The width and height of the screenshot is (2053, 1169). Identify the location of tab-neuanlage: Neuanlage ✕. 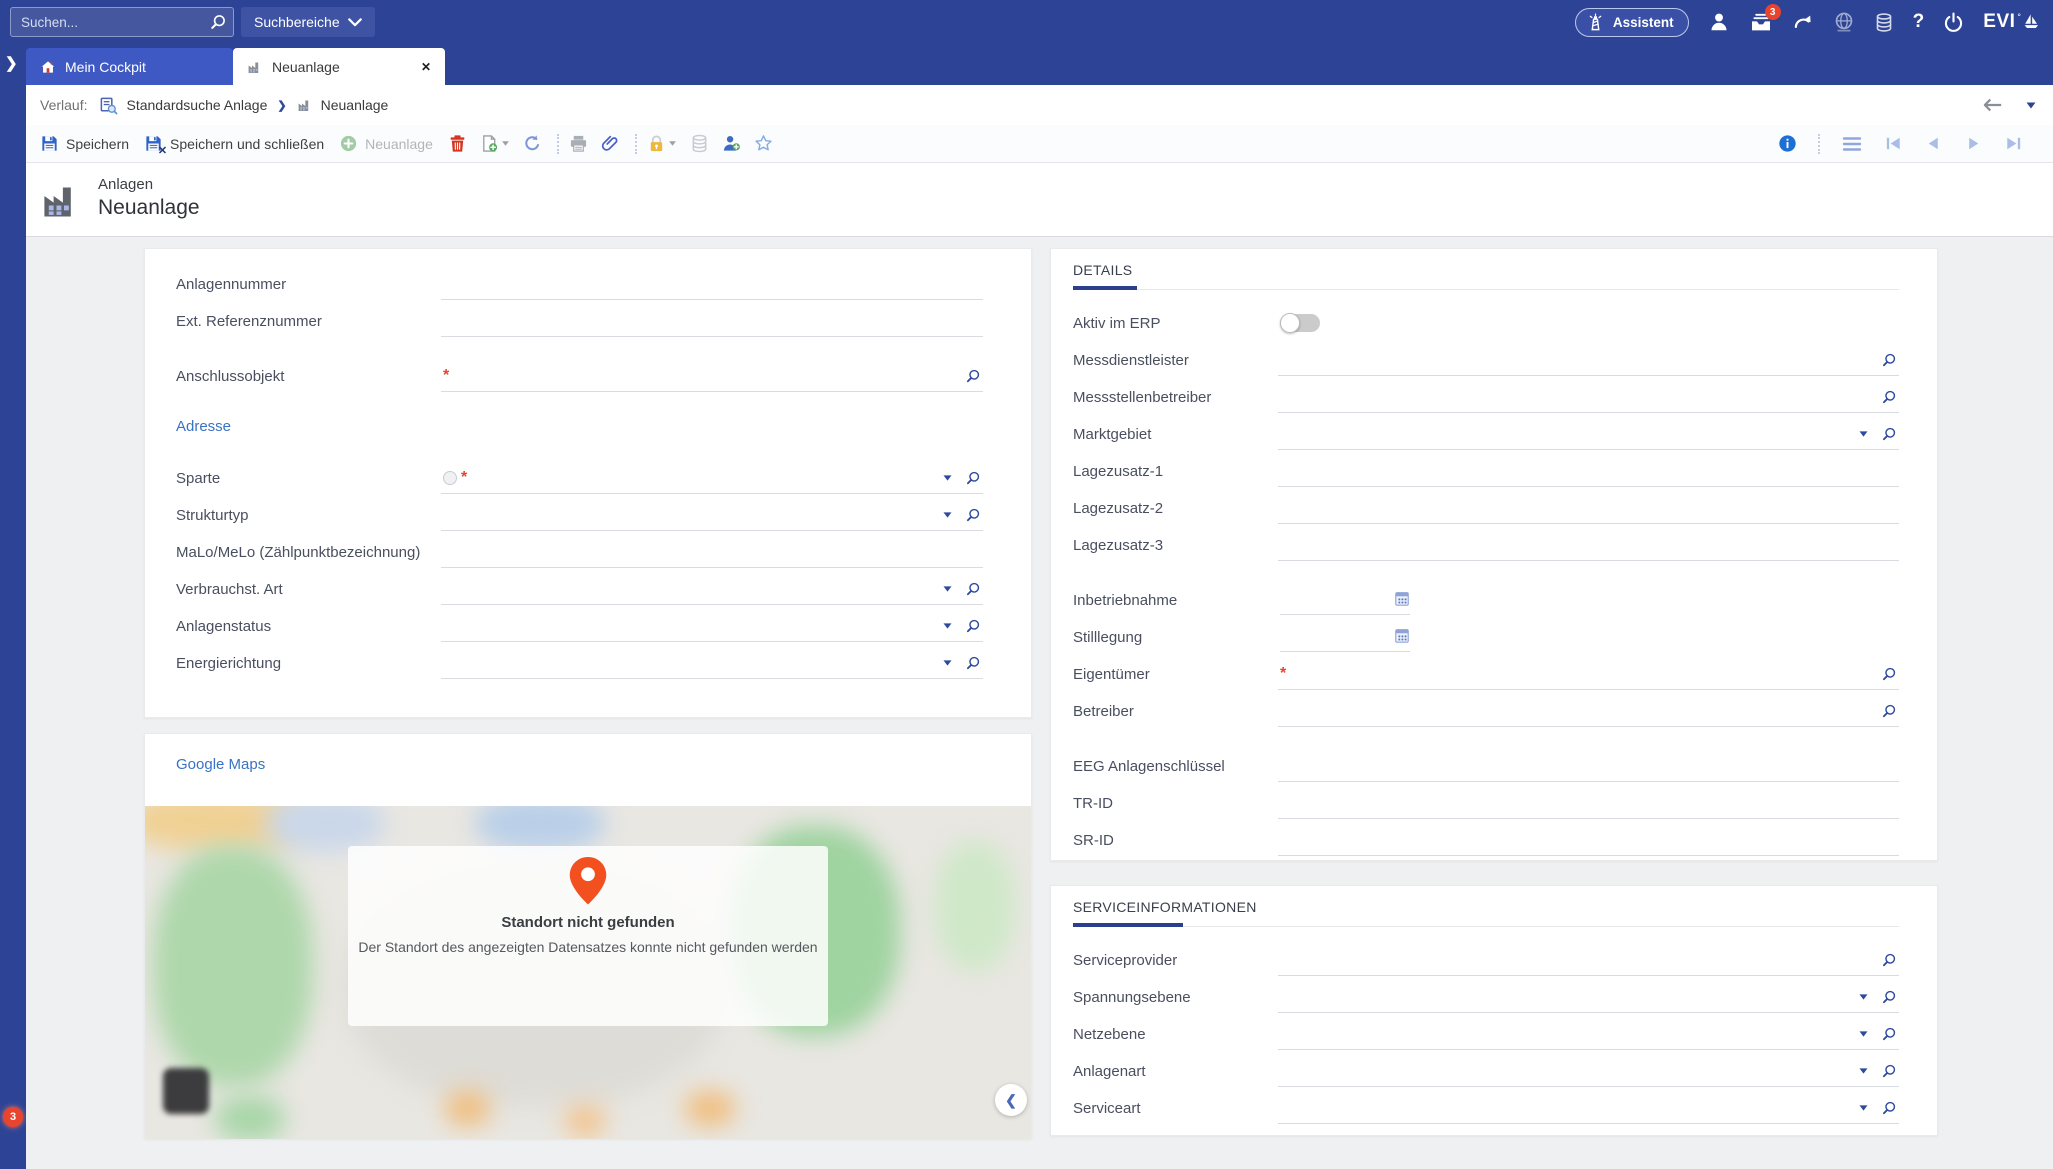
(339, 66).